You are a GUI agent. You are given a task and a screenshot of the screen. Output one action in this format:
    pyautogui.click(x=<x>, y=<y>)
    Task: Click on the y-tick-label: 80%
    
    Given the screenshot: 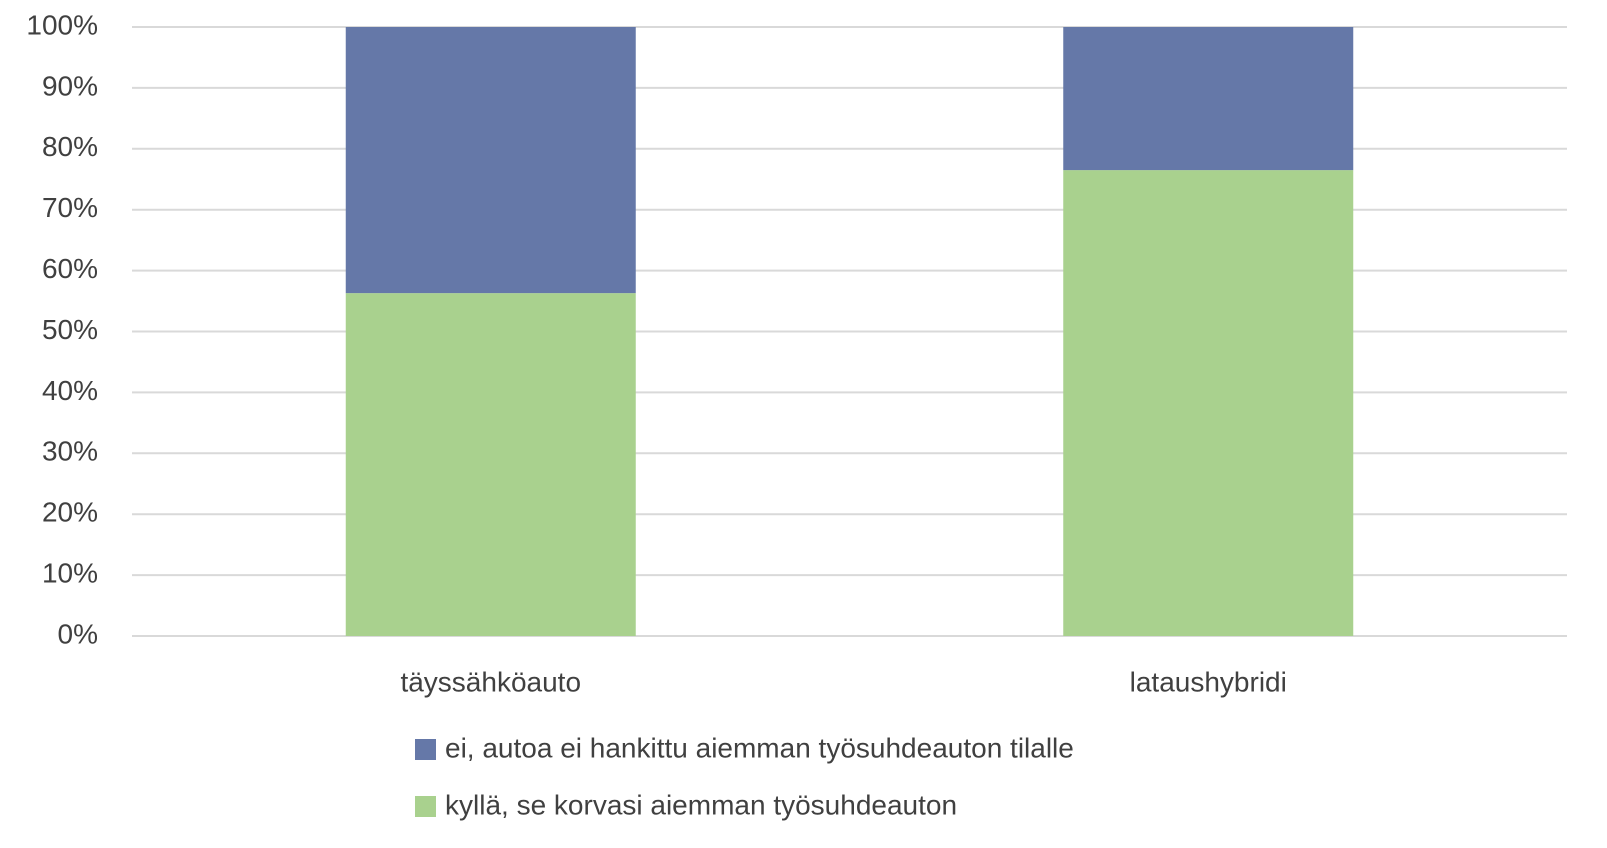 What is the action you would take?
    pyautogui.click(x=70, y=146)
    